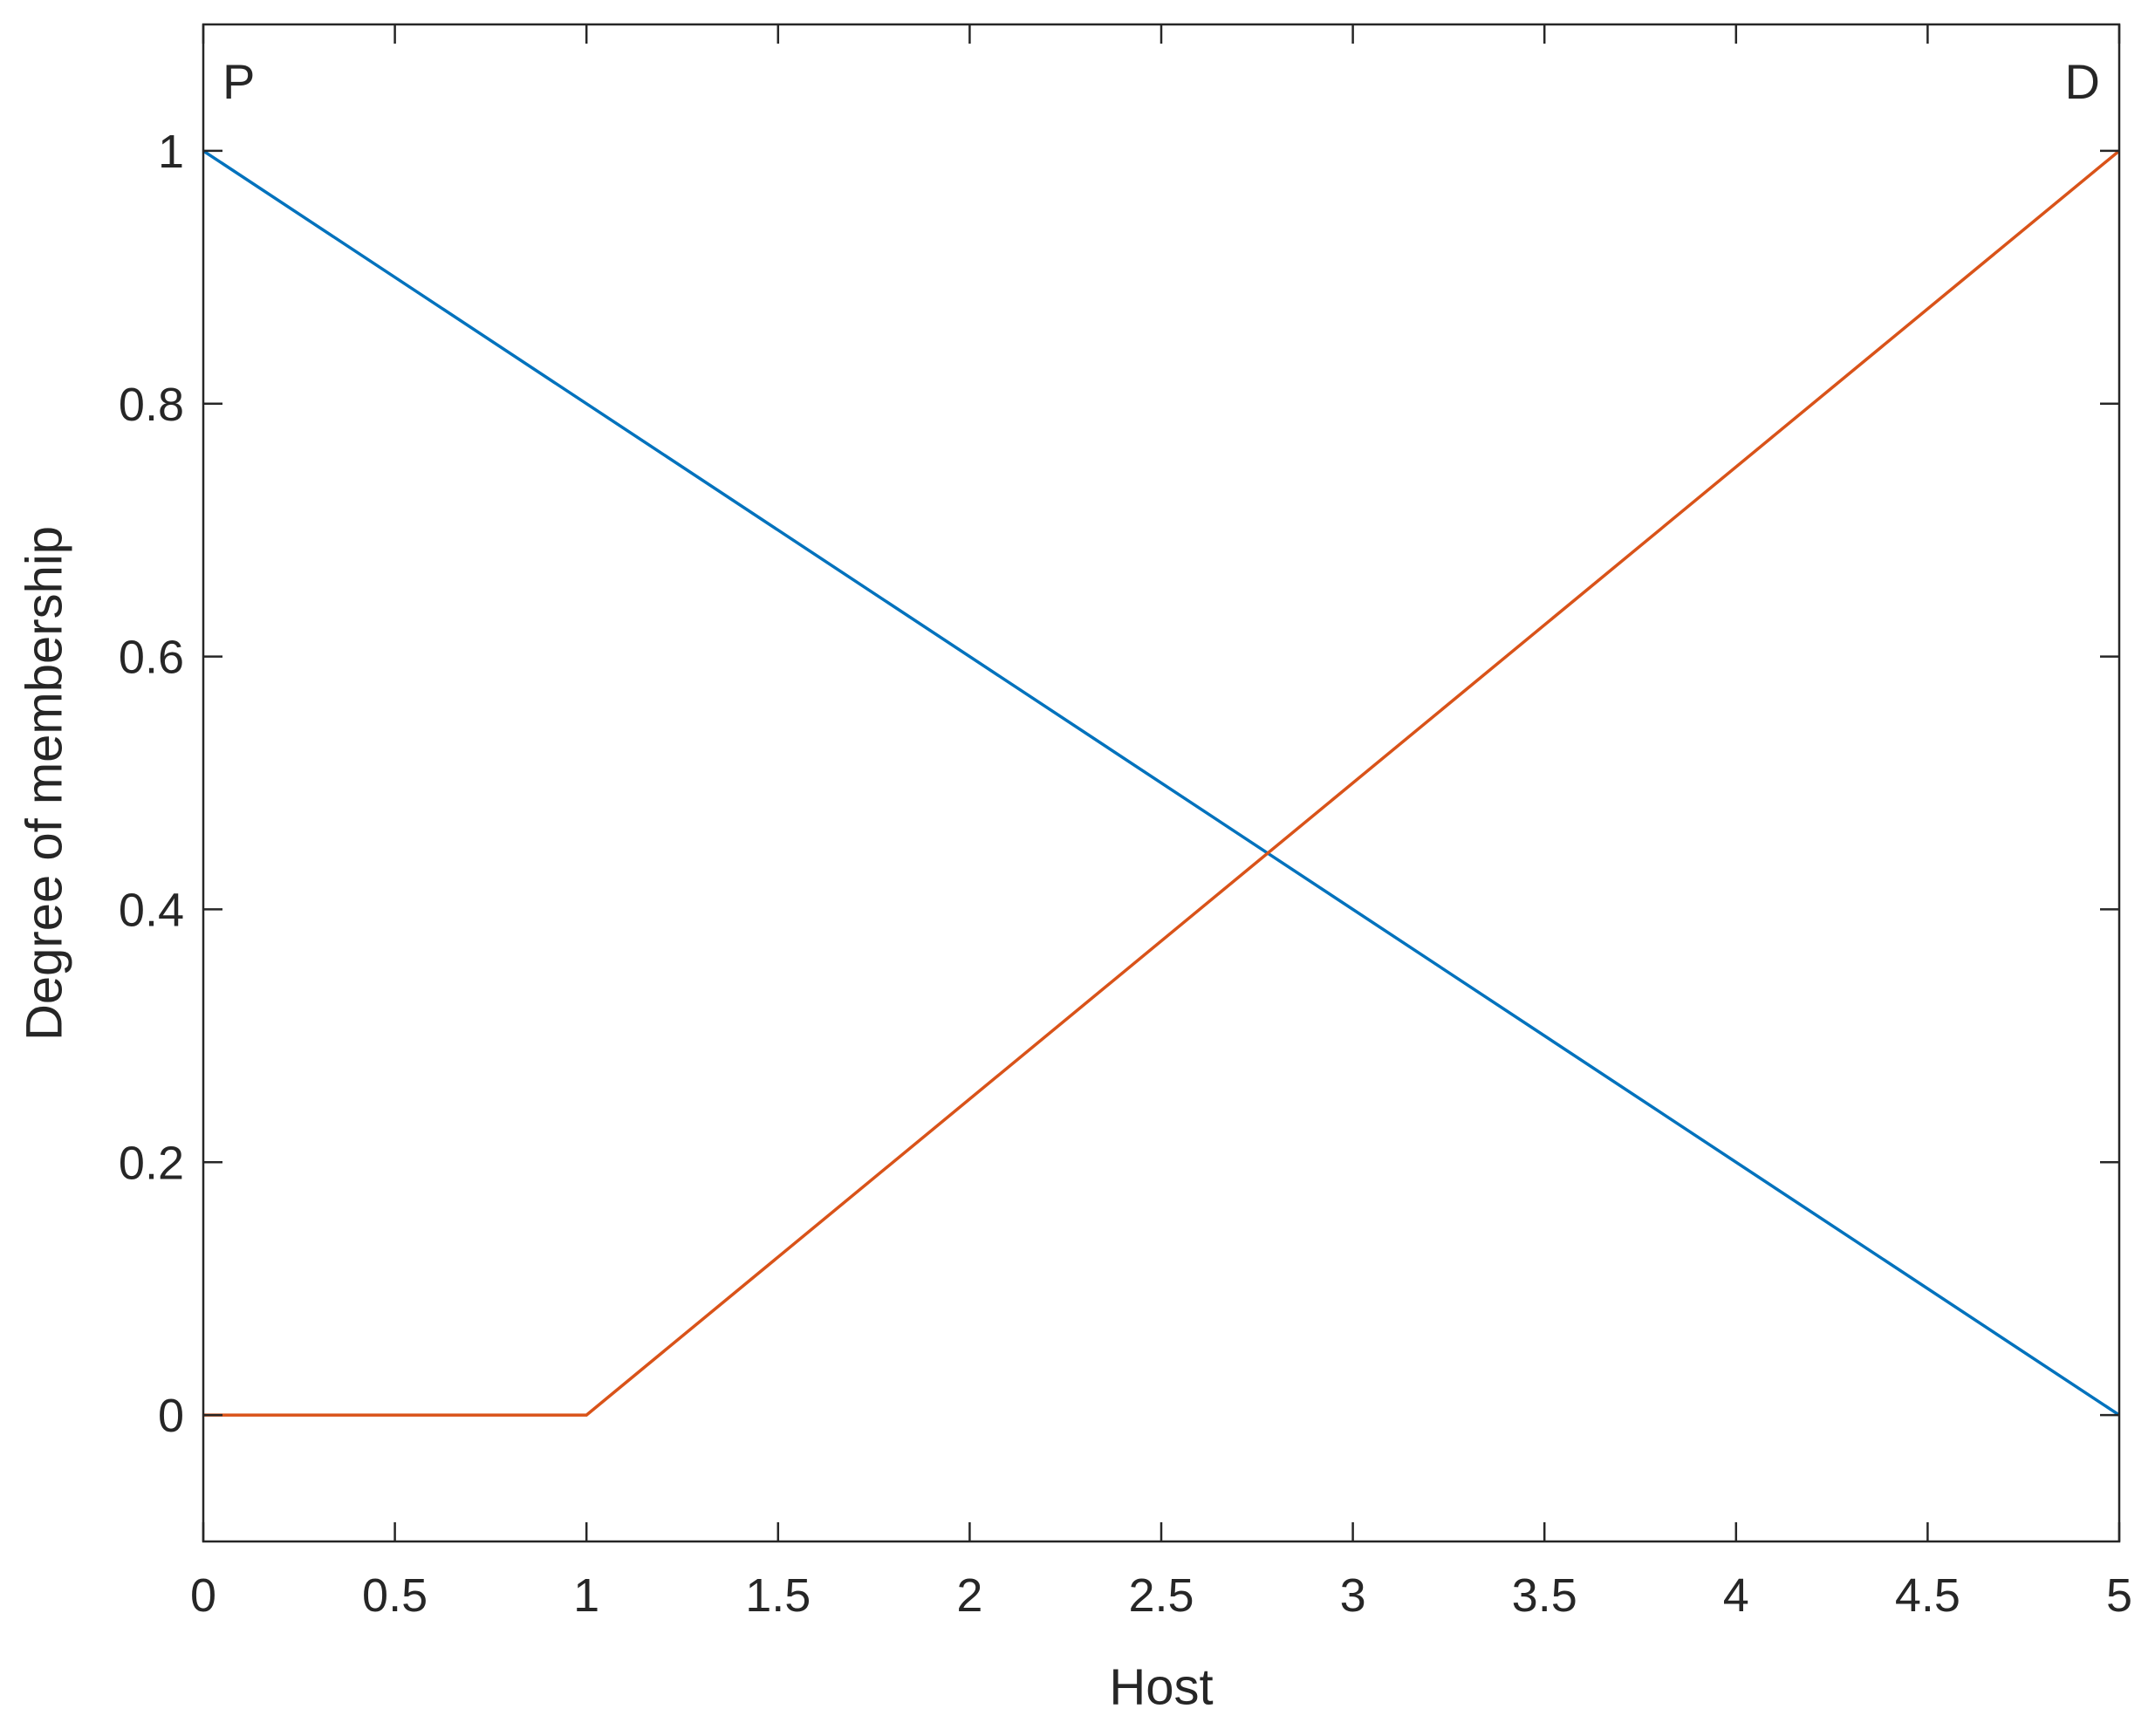  Describe the element at coordinates (778, 1595) in the screenshot. I see `x-tick-label: 1.5` at that location.